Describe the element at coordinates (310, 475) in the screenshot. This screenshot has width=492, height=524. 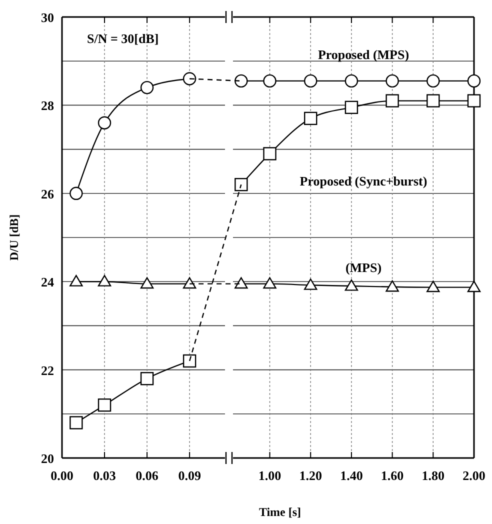
I see `x-tick-label: 1.20` at that location.